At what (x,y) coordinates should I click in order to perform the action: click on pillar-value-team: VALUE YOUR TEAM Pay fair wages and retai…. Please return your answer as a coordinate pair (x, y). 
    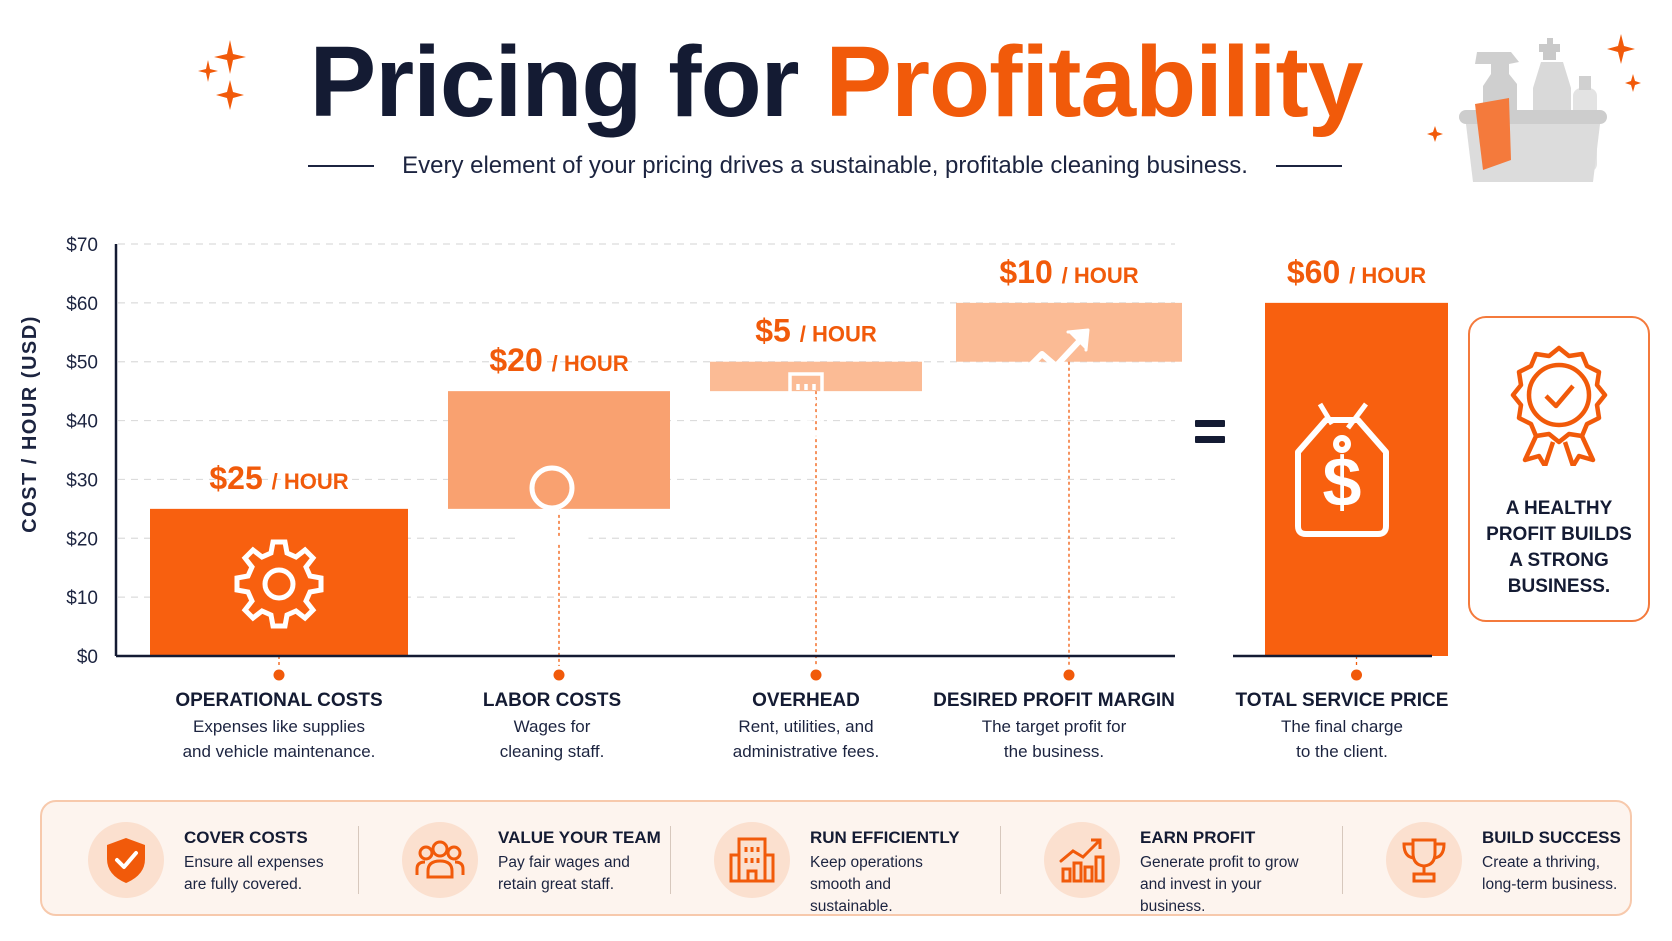
    Looking at the image, I should click on (521, 858).